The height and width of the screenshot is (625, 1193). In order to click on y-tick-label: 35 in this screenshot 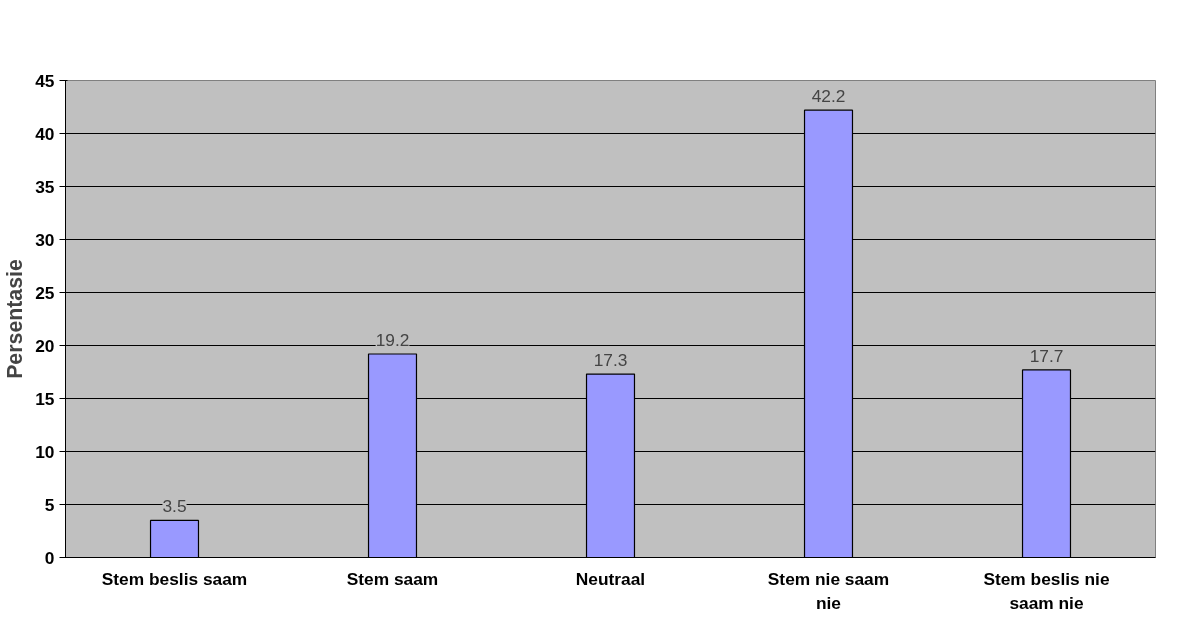, I will do `click(45, 186)`.